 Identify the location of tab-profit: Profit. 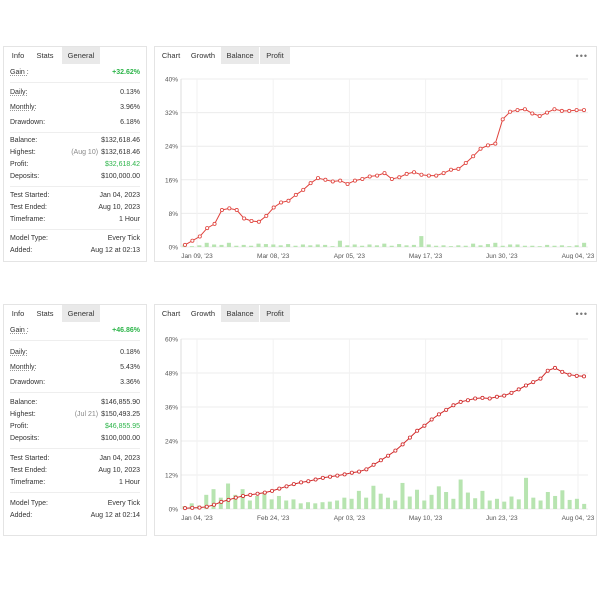
(275, 313).